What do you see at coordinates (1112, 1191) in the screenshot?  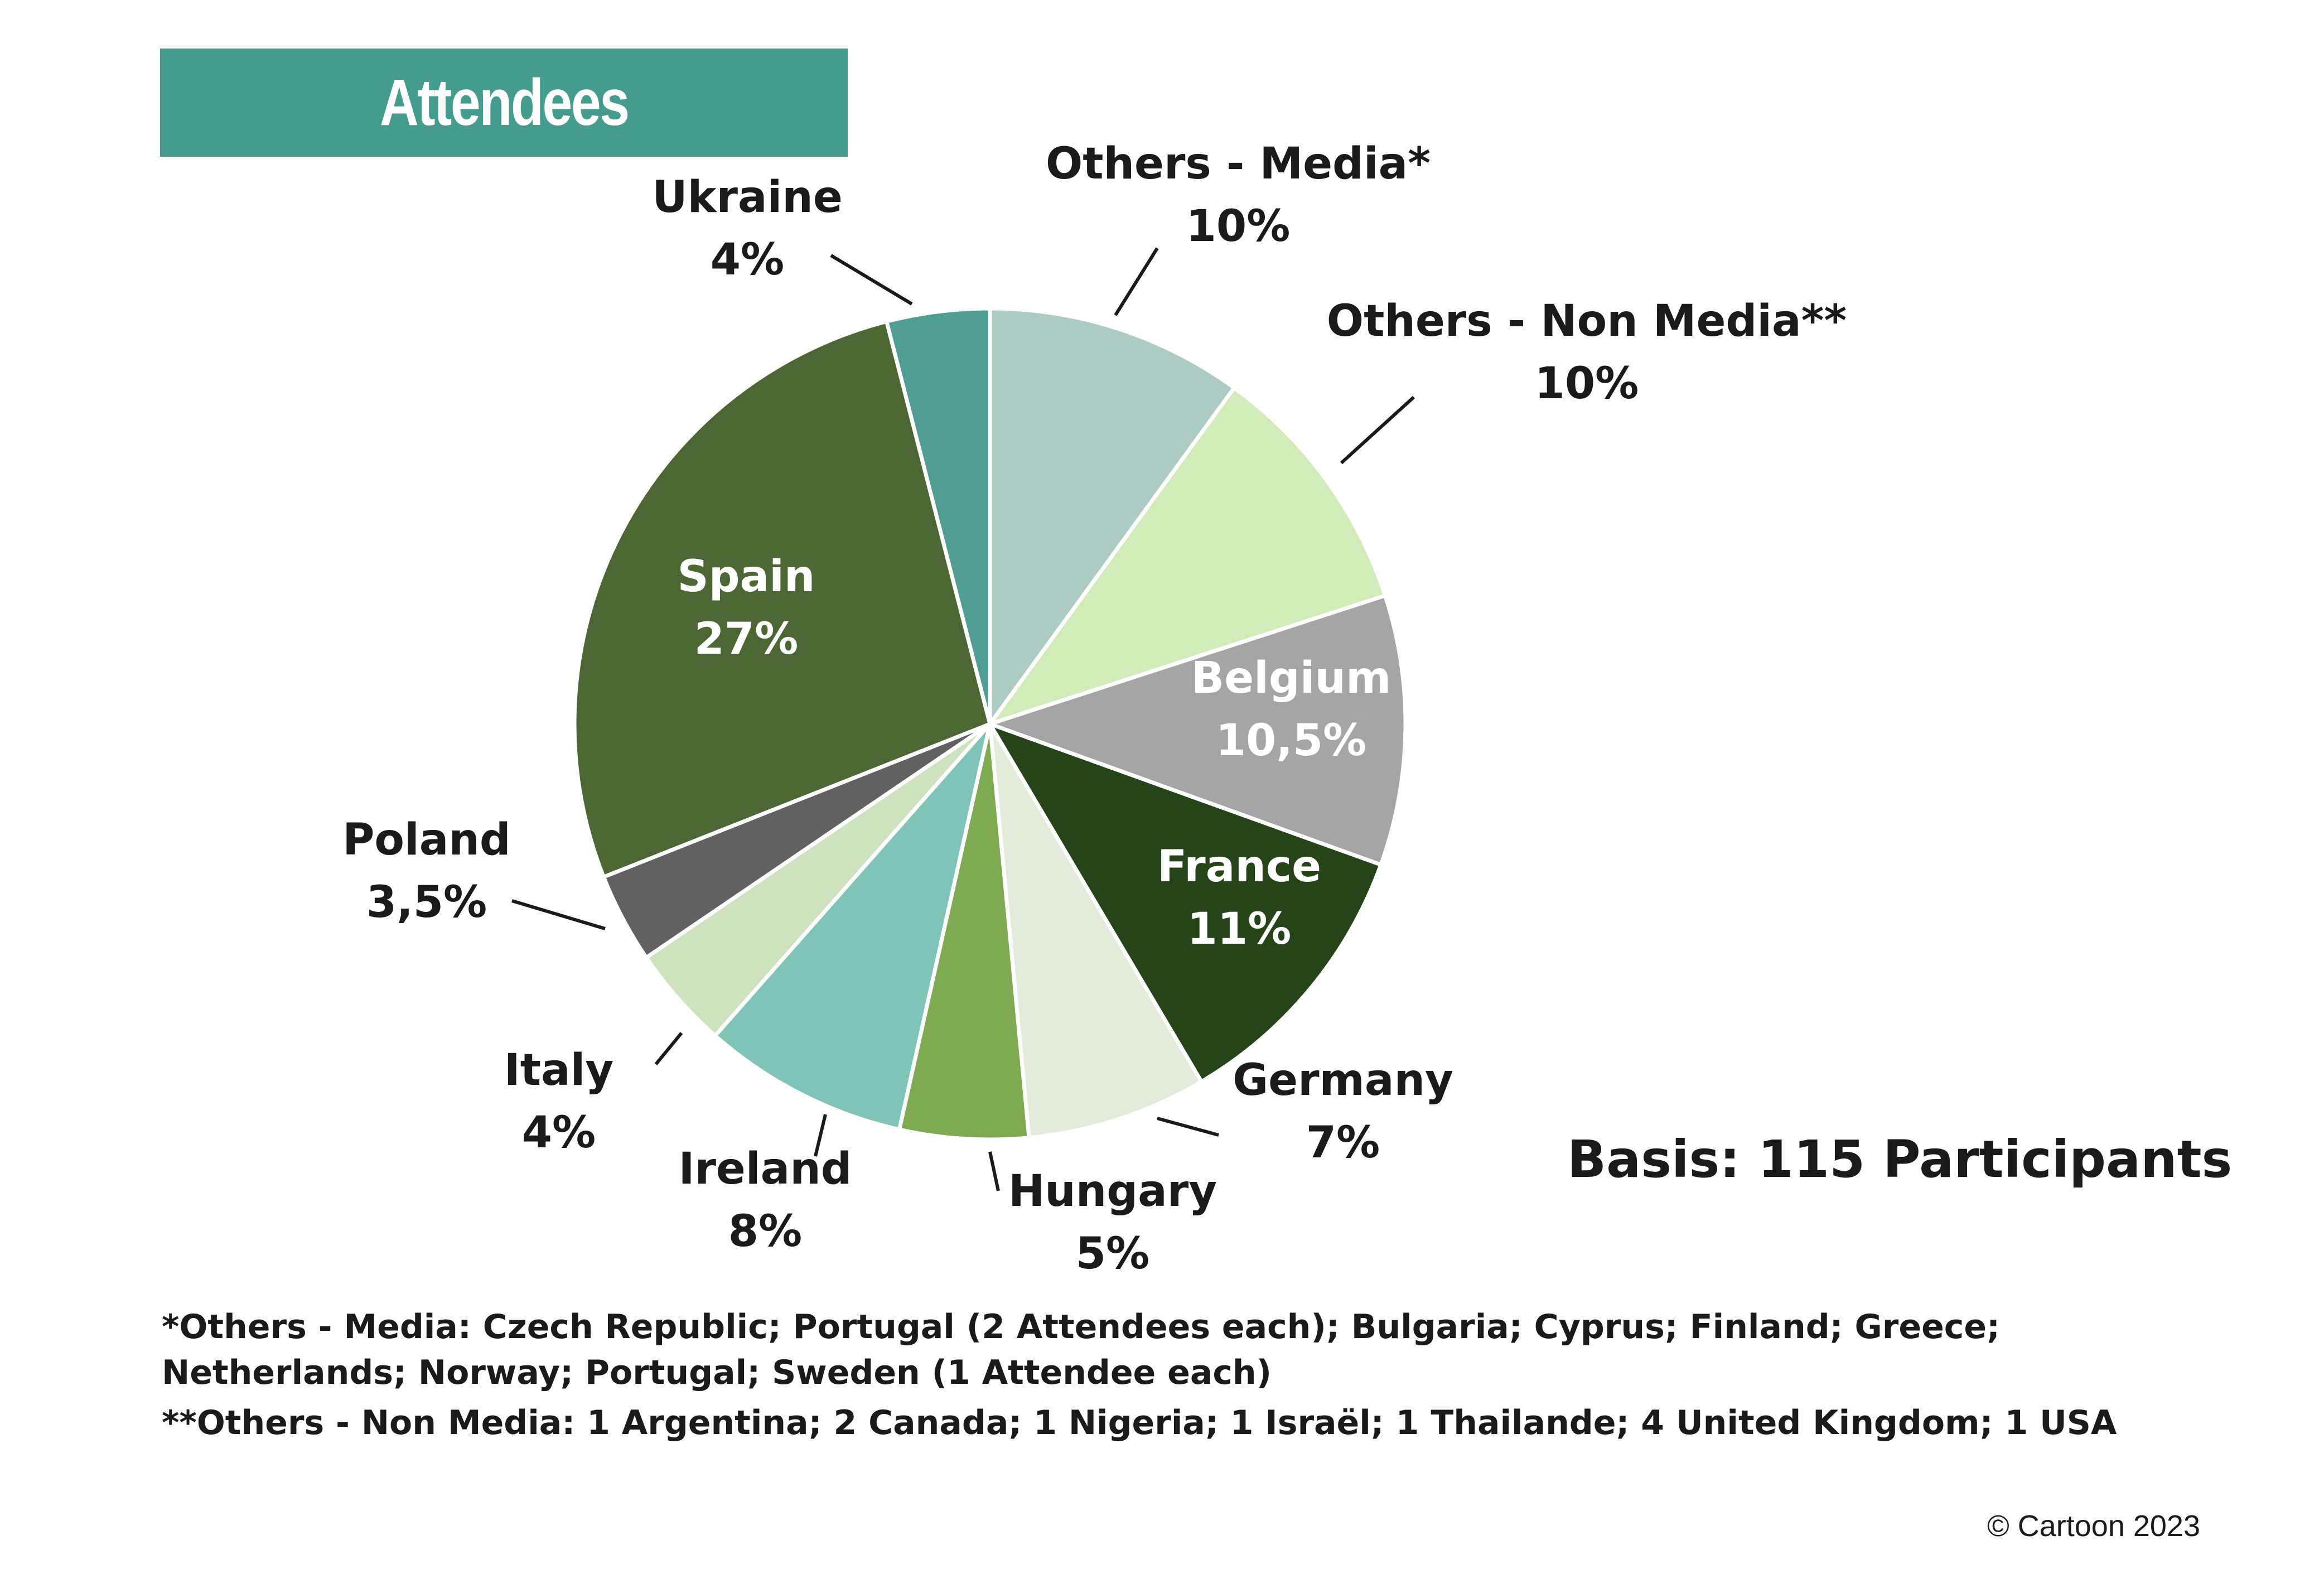 I see `slice-label: Hungary` at bounding box center [1112, 1191].